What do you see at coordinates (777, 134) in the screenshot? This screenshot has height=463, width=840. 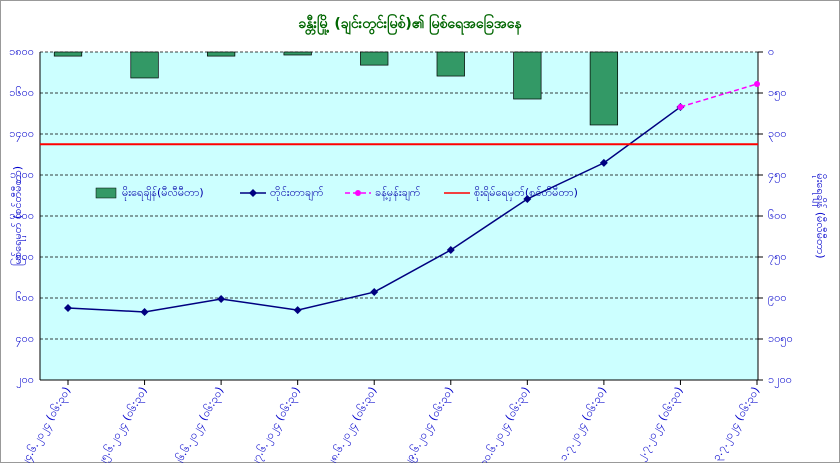 I see `y2-tick-label: ၃၀၀` at bounding box center [777, 134].